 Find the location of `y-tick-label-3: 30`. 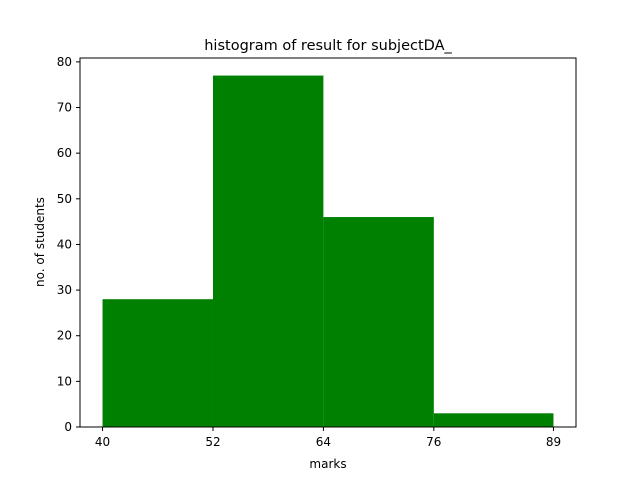

y-tick-label-3: 30 is located at coordinates (64, 290).